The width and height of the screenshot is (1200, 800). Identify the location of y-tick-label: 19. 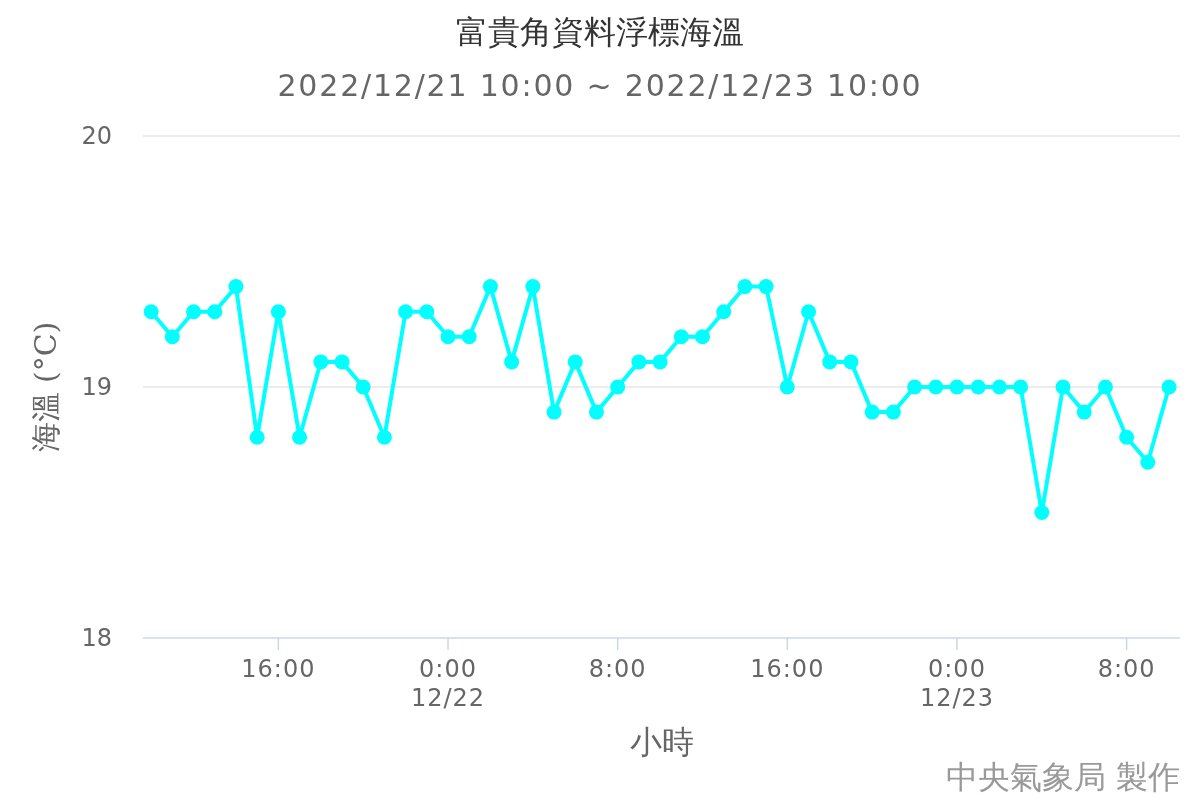
(96, 387).